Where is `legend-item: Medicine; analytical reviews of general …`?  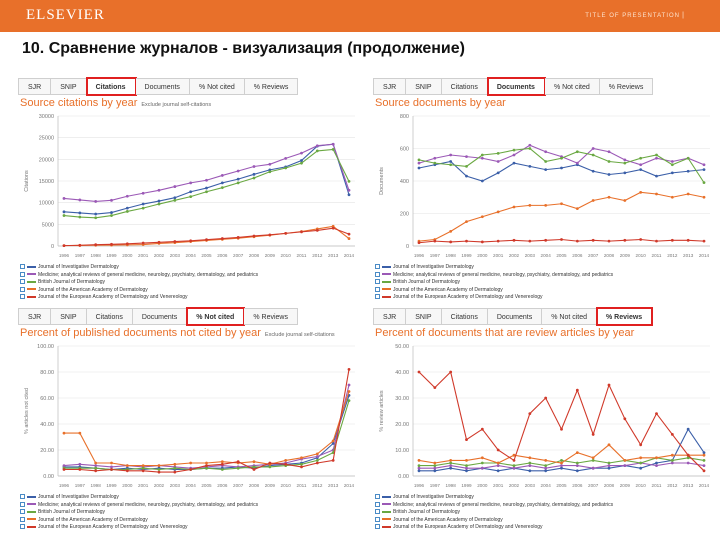 legend-item: Medicine; analytical reviews of general … is located at coordinates (190, 276).